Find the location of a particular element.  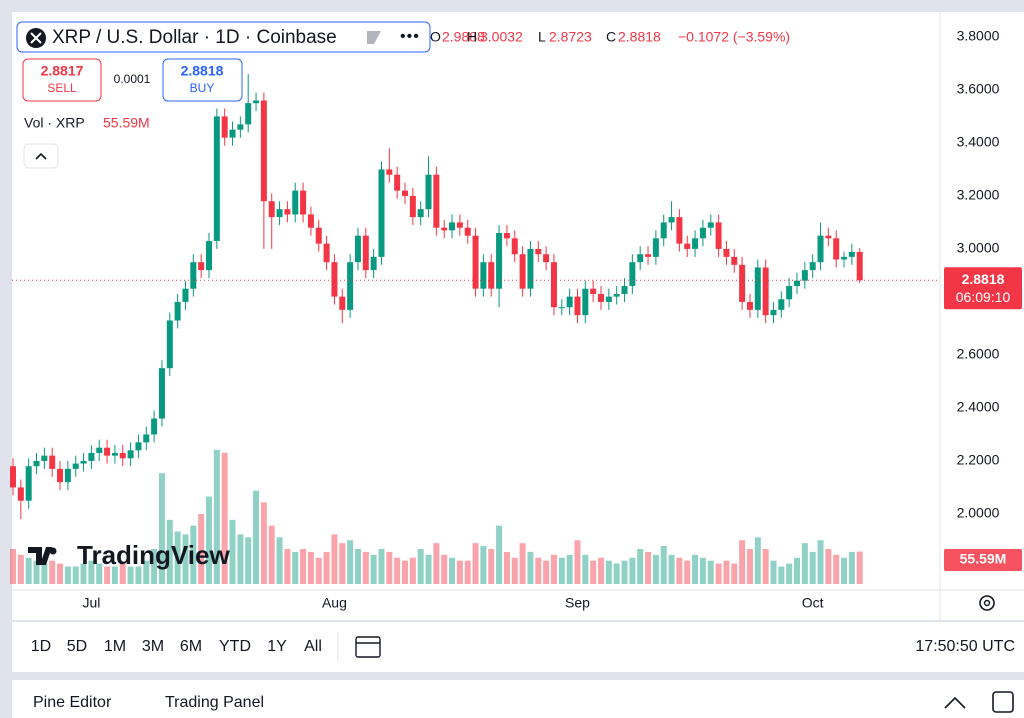

y-tick-label: 2.2000 is located at coordinates (978, 460).